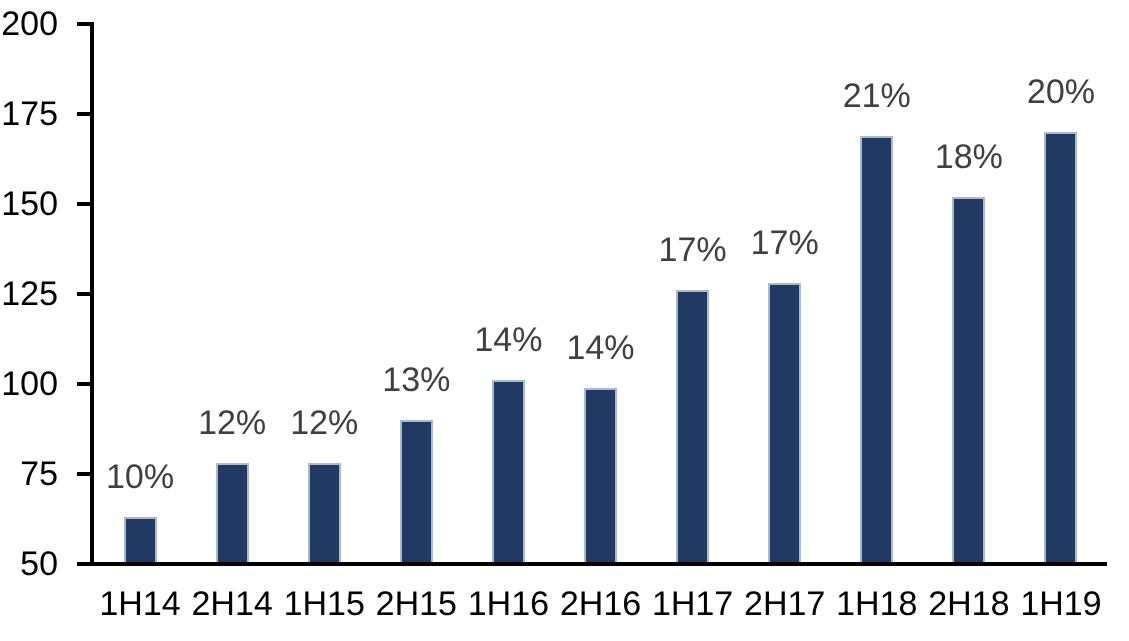 The height and width of the screenshot is (641, 1129). What do you see at coordinates (39, 474) in the screenshot?
I see `y-axis-tick-label: 75` at bounding box center [39, 474].